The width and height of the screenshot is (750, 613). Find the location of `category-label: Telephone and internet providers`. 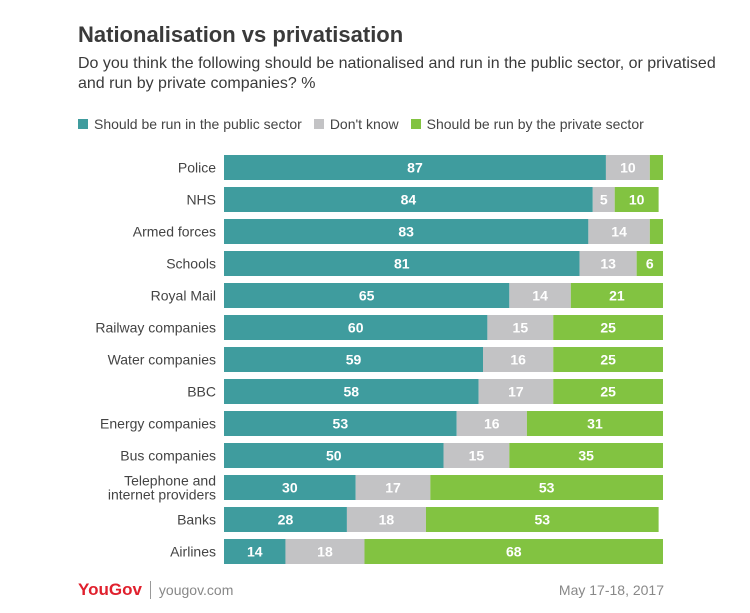

category-label: Telephone and internet providers is located at coordinates (162, 488).